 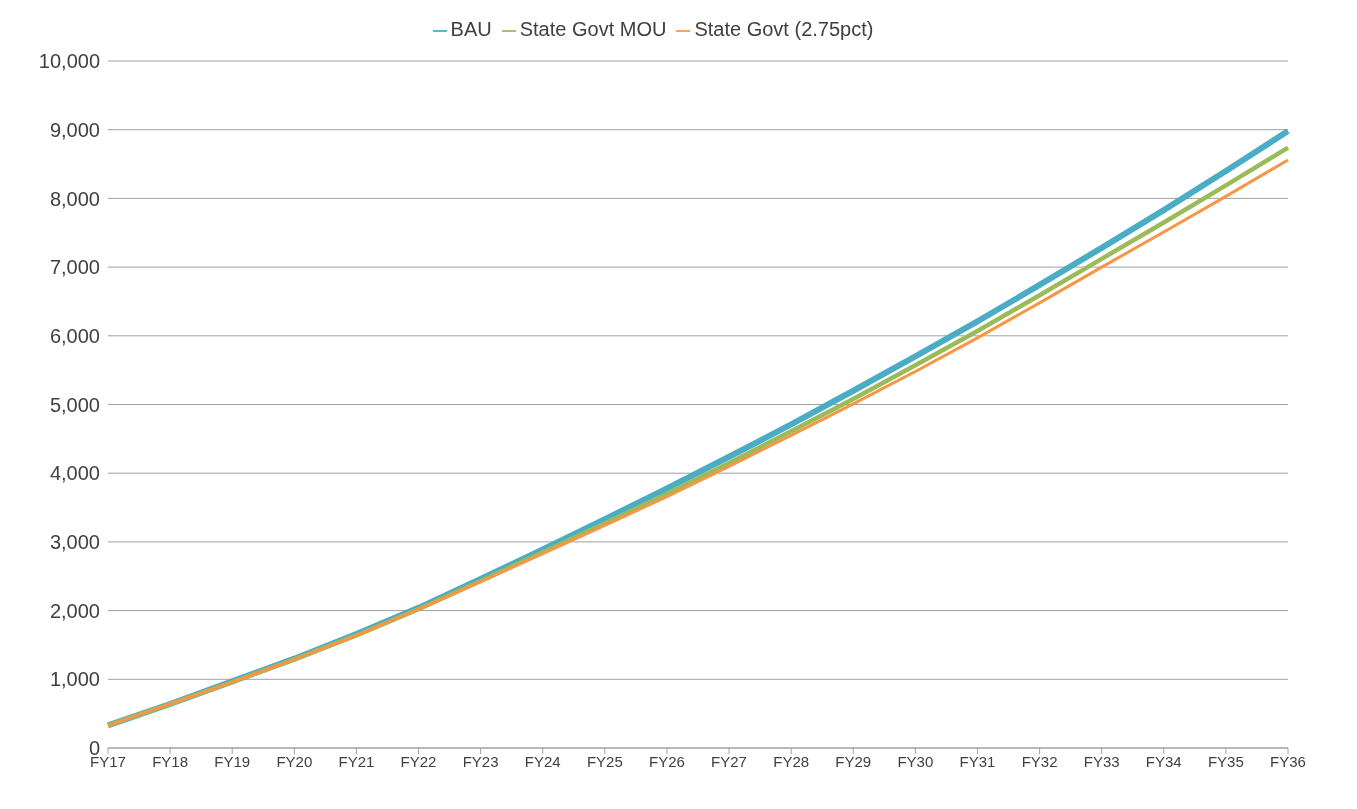 What do you see at coordinates (667, 761) in the screenshot?
I see `x-tick-label: FY26` at bounding box center [667, 761].